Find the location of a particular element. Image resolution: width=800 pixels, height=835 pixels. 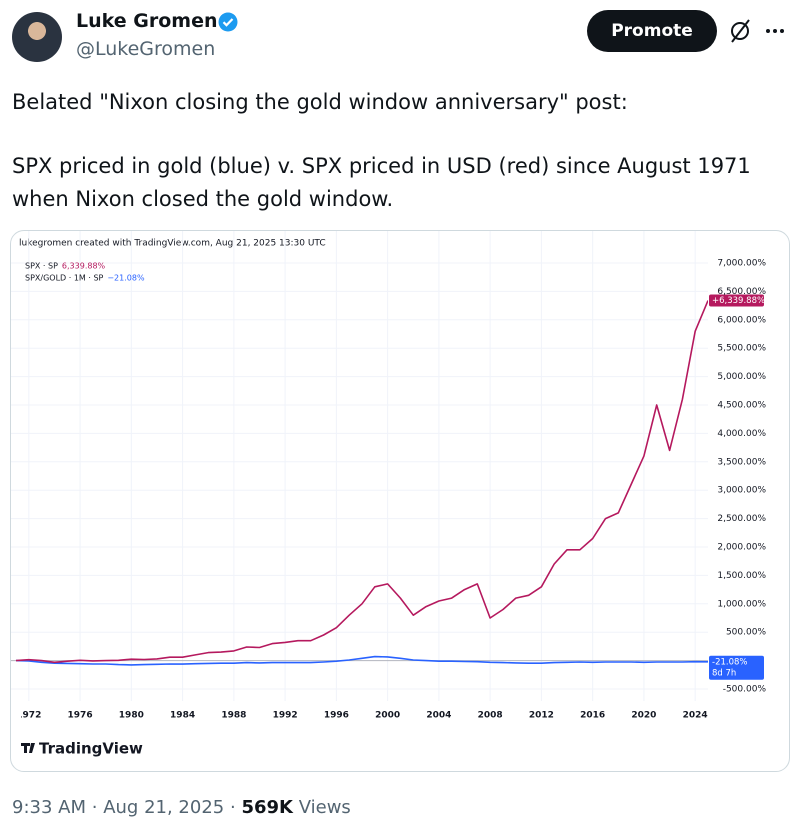

x-tick-label: 1972 is located at coordinates (28, 716).